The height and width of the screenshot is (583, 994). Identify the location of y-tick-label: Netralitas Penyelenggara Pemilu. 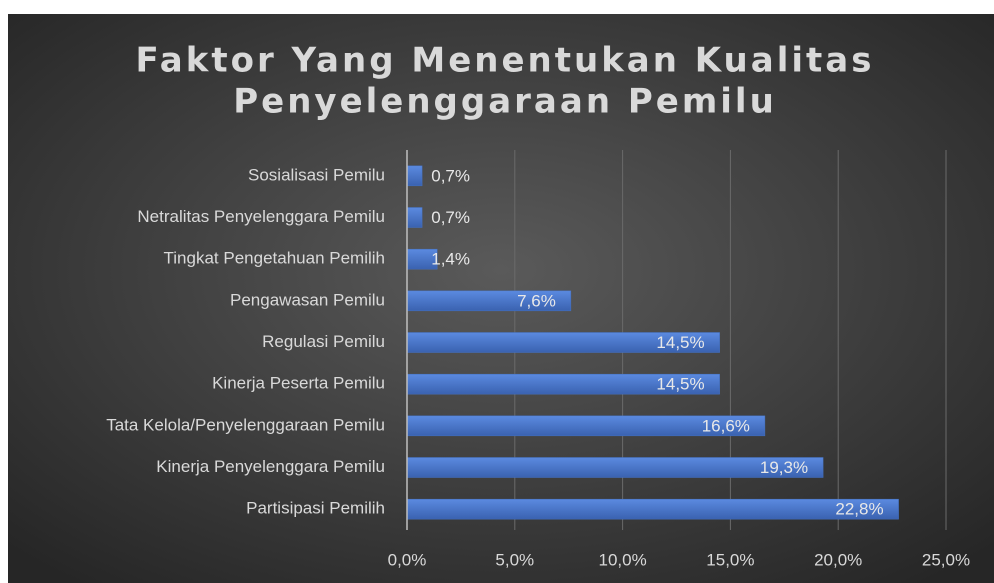
(261, 216).